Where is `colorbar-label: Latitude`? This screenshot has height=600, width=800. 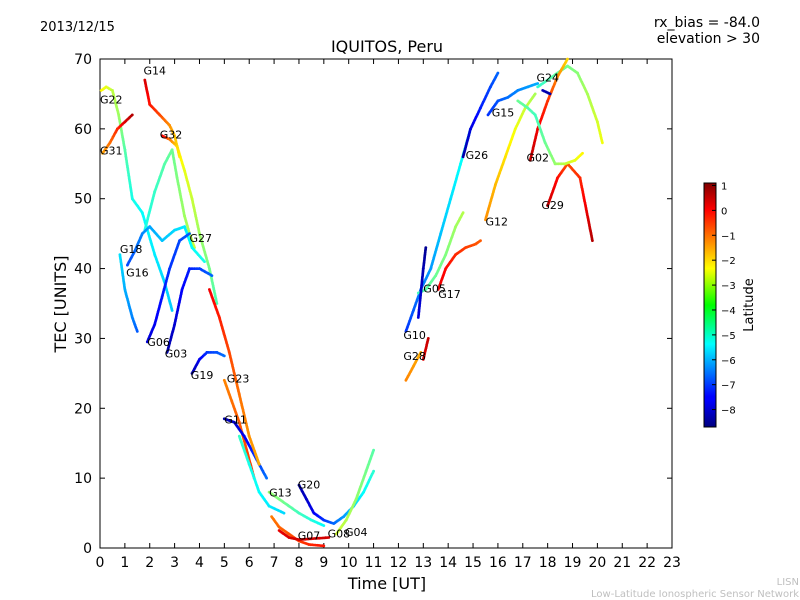 colorbar-label: Latitude is located at coordinates (749, 305).